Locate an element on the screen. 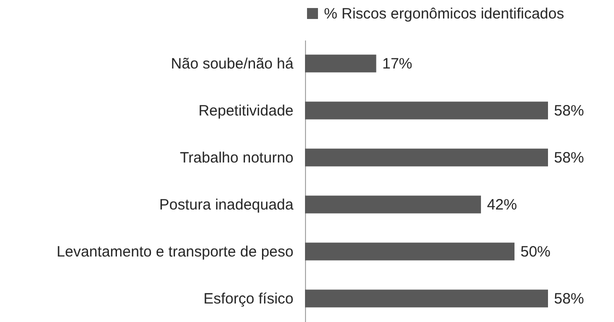  data-label: 50% is located at coordinates (535, 252).